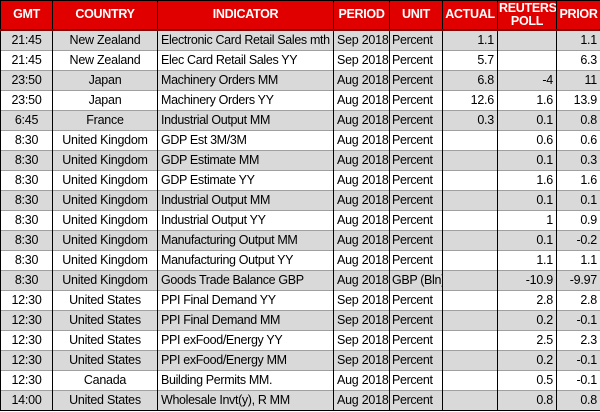 The width and height of the screenshot is (600, 412). What do you see at coordinates (527, 339) in the screenshot?
I see `cell-poll: 2.5` at bounding box center [527, 339].